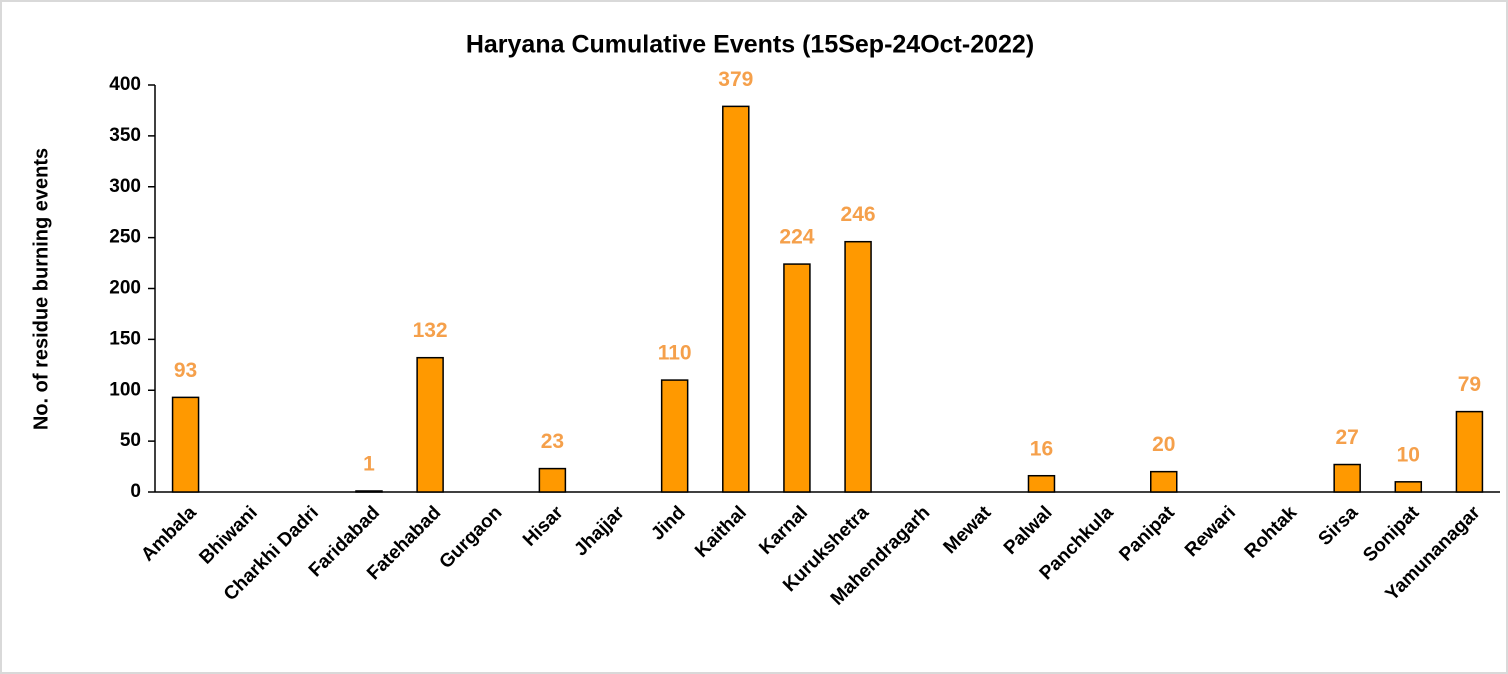 The image size is (1508, 674). Describe the element at coordinates (1469, 384) in the screenshot. I see `data-label: 79` at that location.